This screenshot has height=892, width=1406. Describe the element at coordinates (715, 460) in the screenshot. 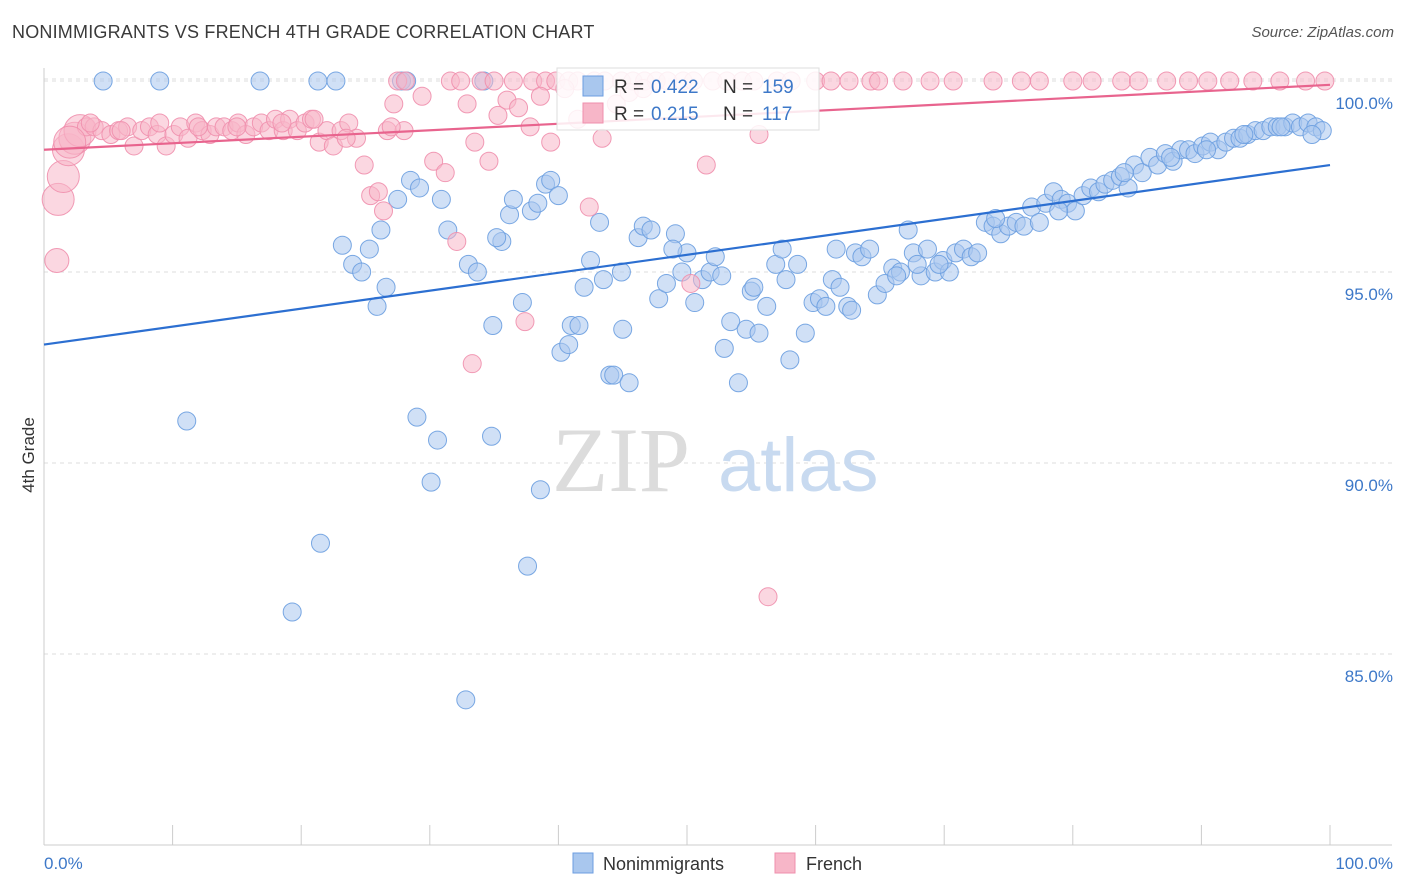

I see `watermark: ZIP atlas` at that location.